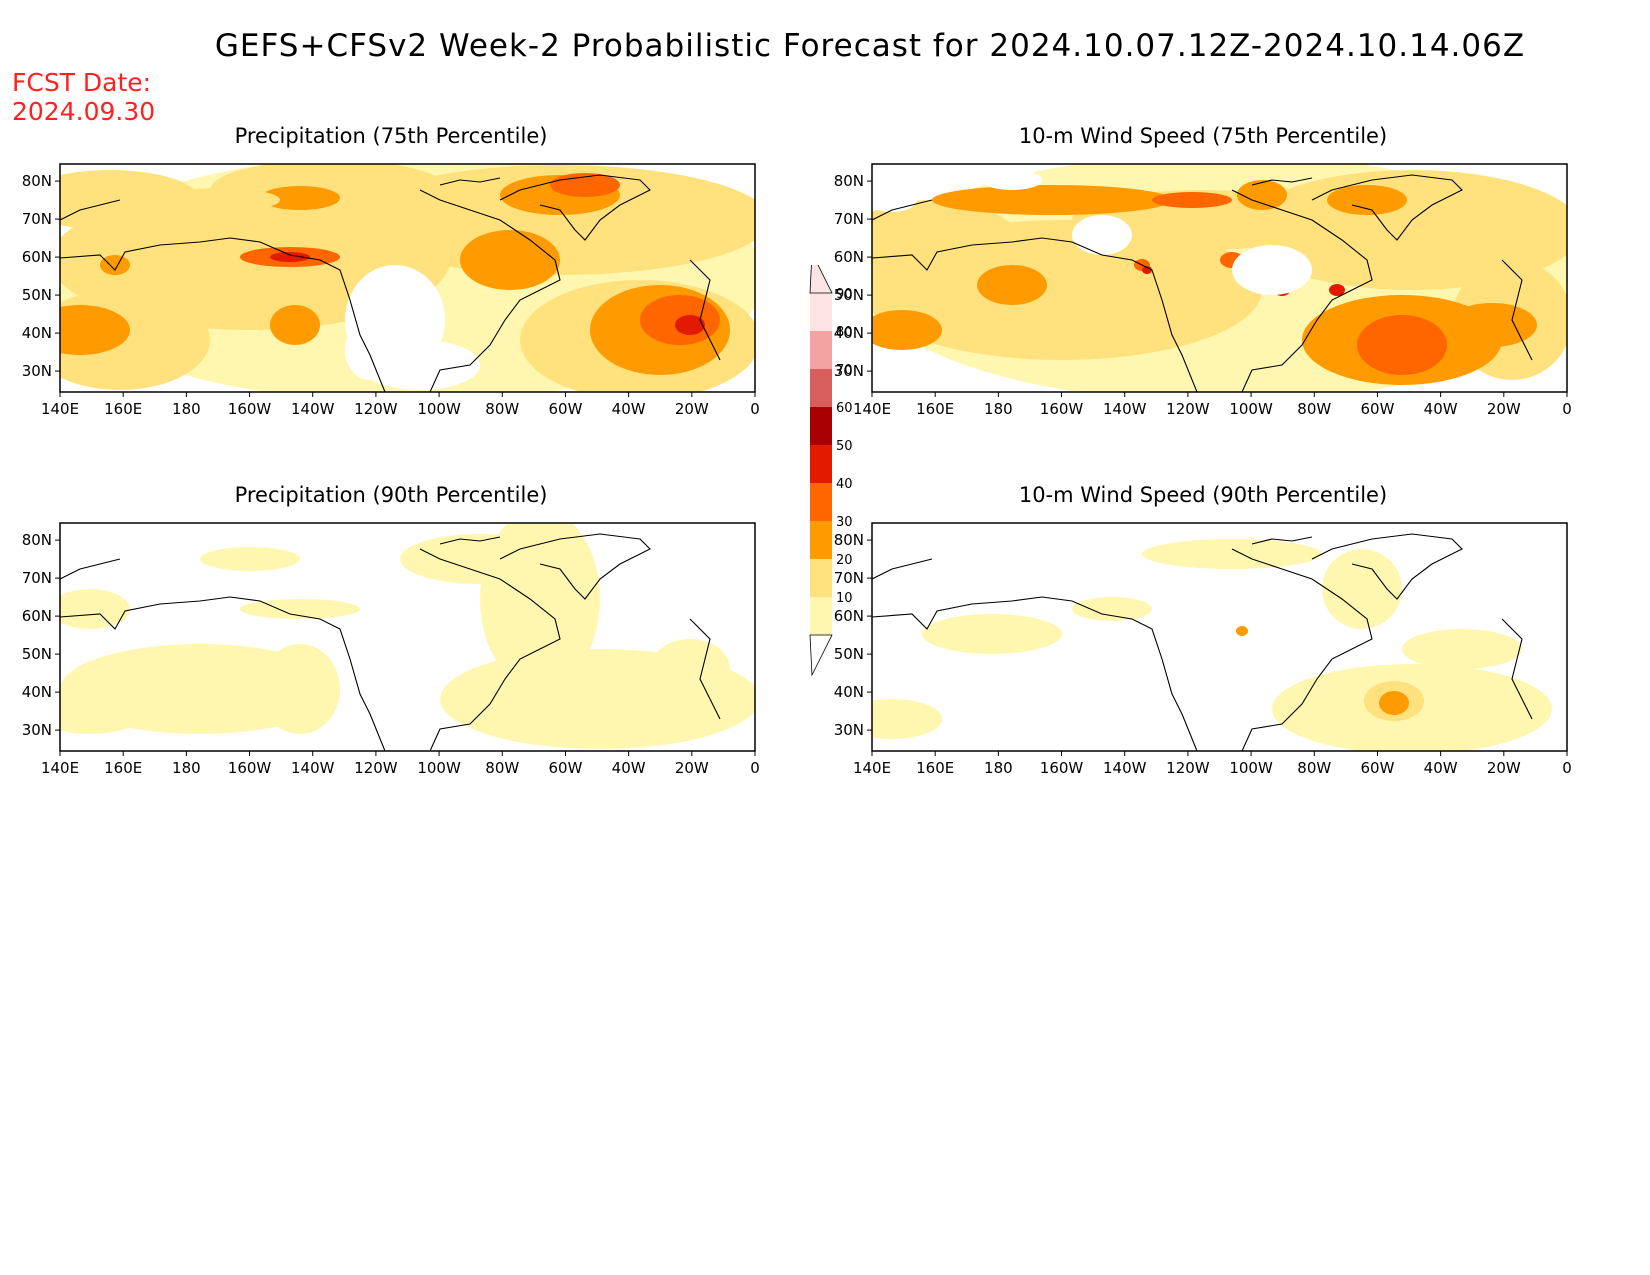 This screenshot has width=1650, height=1275. I want to click on lon-tick-label: 80W, so click(502, 768).